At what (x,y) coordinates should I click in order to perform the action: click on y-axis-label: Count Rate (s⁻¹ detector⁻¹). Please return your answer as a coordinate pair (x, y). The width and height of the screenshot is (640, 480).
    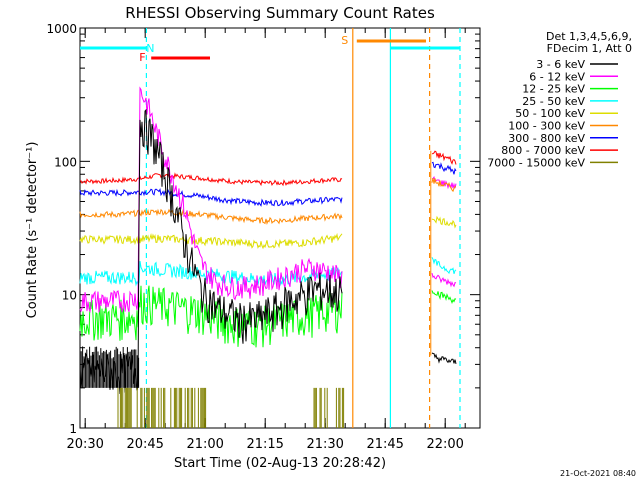
    Looking at the image, I should click on (32, 230).